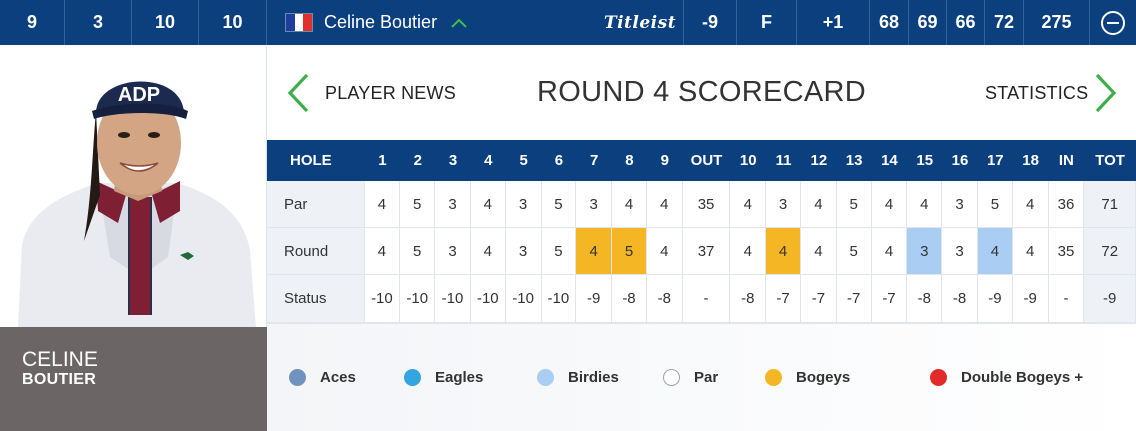 This screenshot has height=431, width=1136. I want to click on cap-logo: ADP, so click(139, 95).